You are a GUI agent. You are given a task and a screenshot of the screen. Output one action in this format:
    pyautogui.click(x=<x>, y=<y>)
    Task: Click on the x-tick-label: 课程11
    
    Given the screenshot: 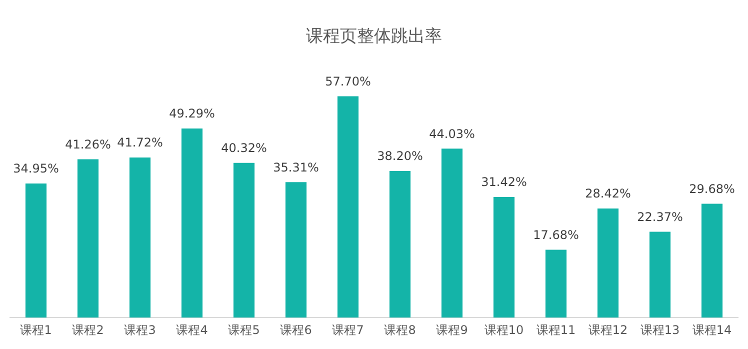 What is the action you would take?
    pyautogui.click(x=556, y=329)
    